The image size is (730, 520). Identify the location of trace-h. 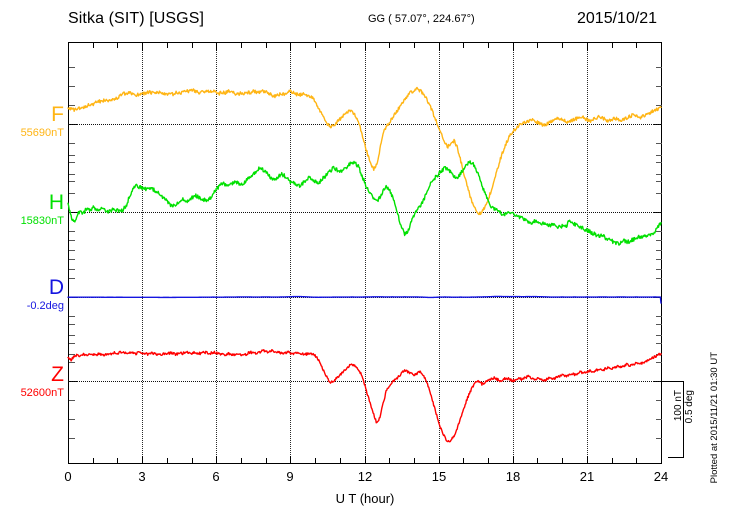
(364, 203).